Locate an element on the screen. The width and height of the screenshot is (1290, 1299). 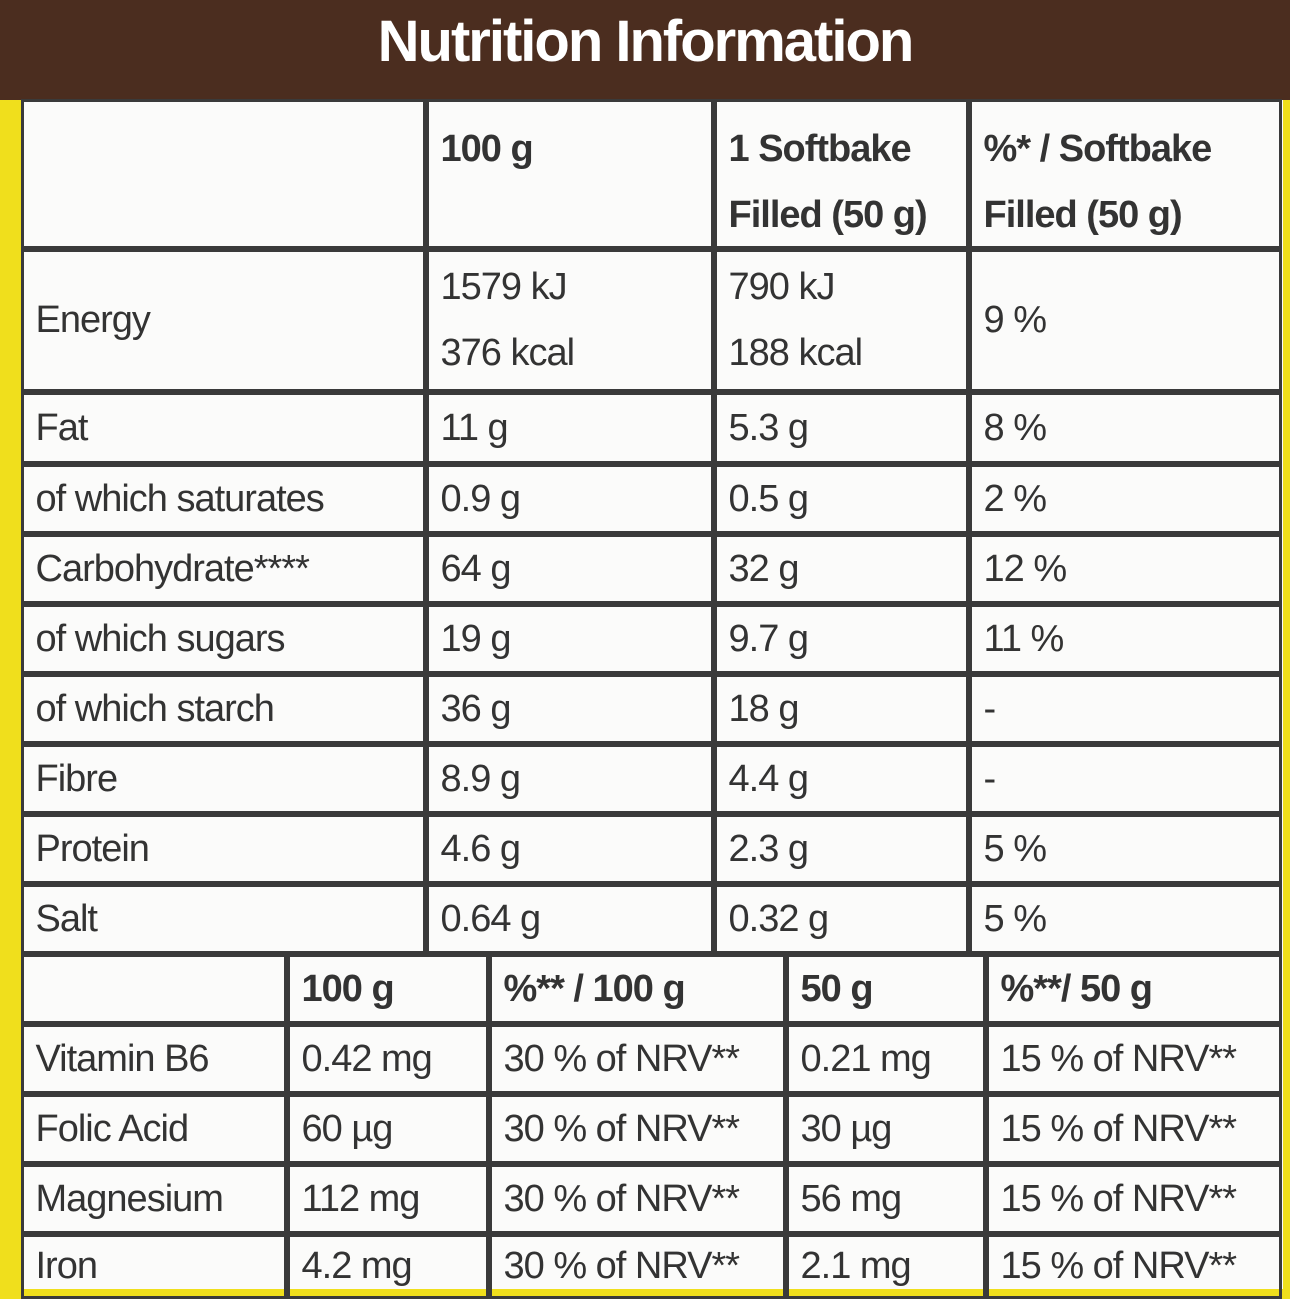
cell-text: 11 % is located at coordinates (1024, 638).